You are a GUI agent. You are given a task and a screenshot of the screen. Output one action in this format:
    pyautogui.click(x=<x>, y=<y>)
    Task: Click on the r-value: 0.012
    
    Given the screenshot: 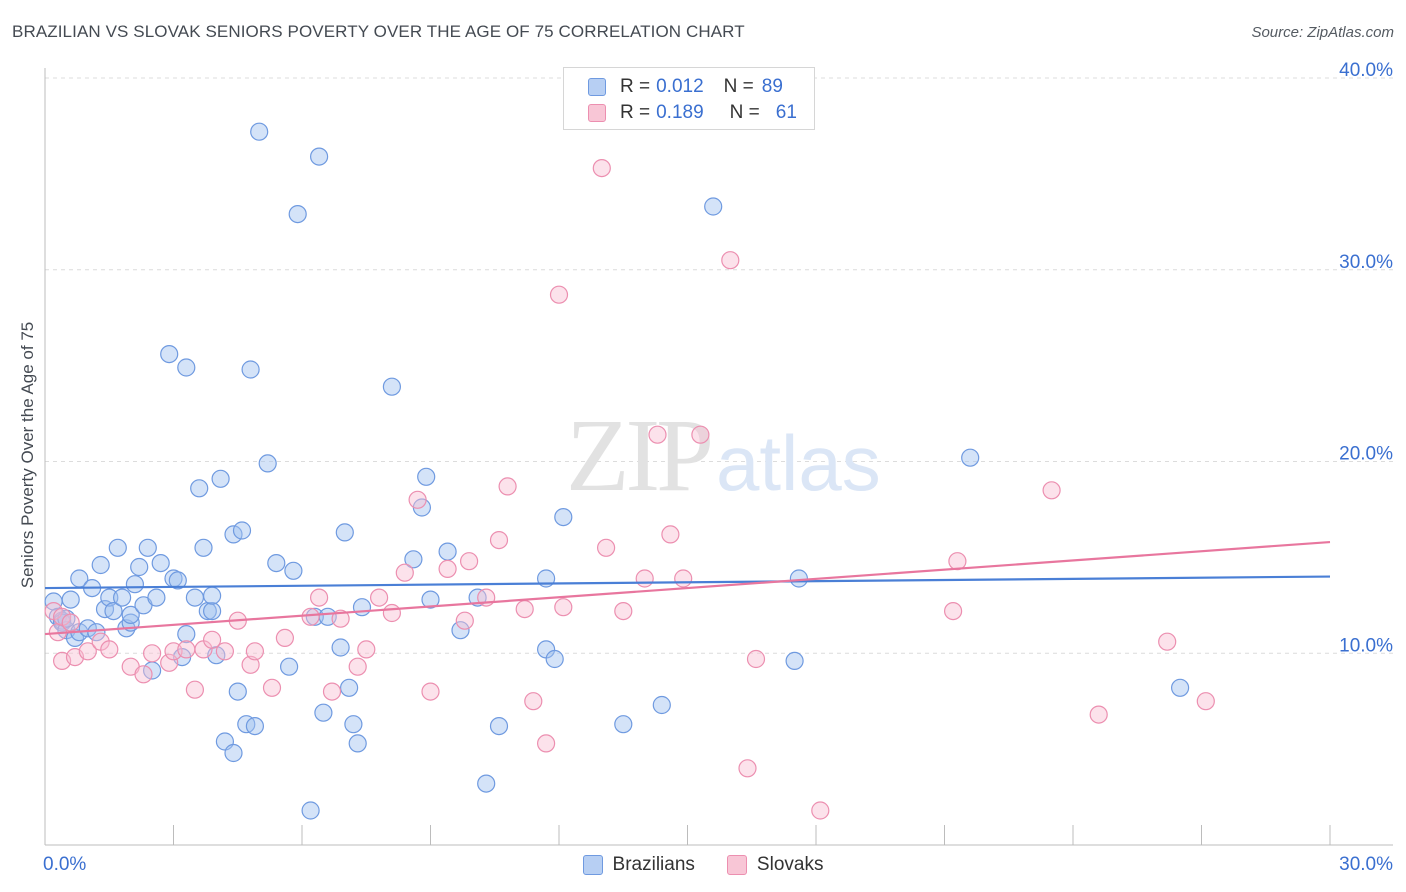 What is the action you would take?
    pyautogui.click(x=680, y=86)
    